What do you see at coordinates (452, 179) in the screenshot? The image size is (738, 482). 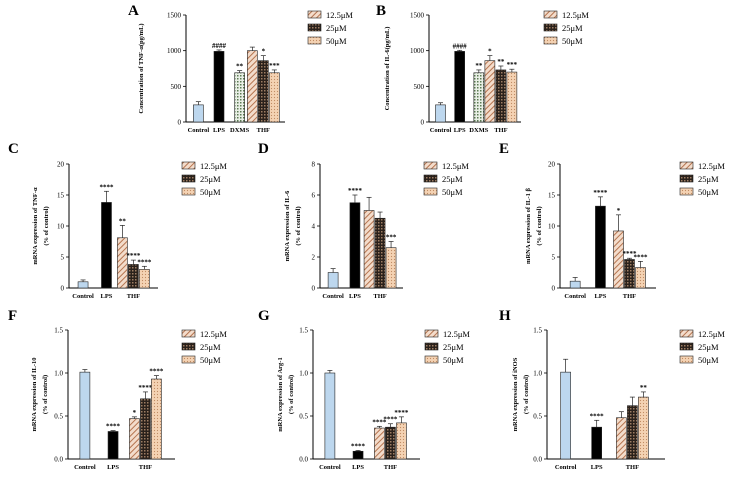 I see `panel-d-legend-label: 25μM` at bounding box center [452, 179].